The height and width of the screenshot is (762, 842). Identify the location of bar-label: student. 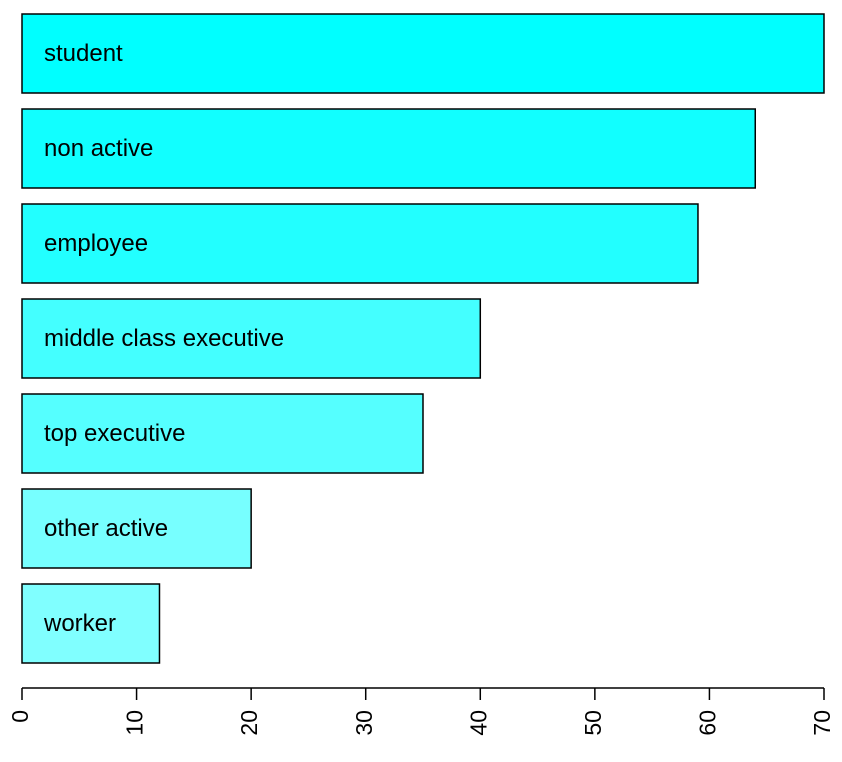
(83, 53).